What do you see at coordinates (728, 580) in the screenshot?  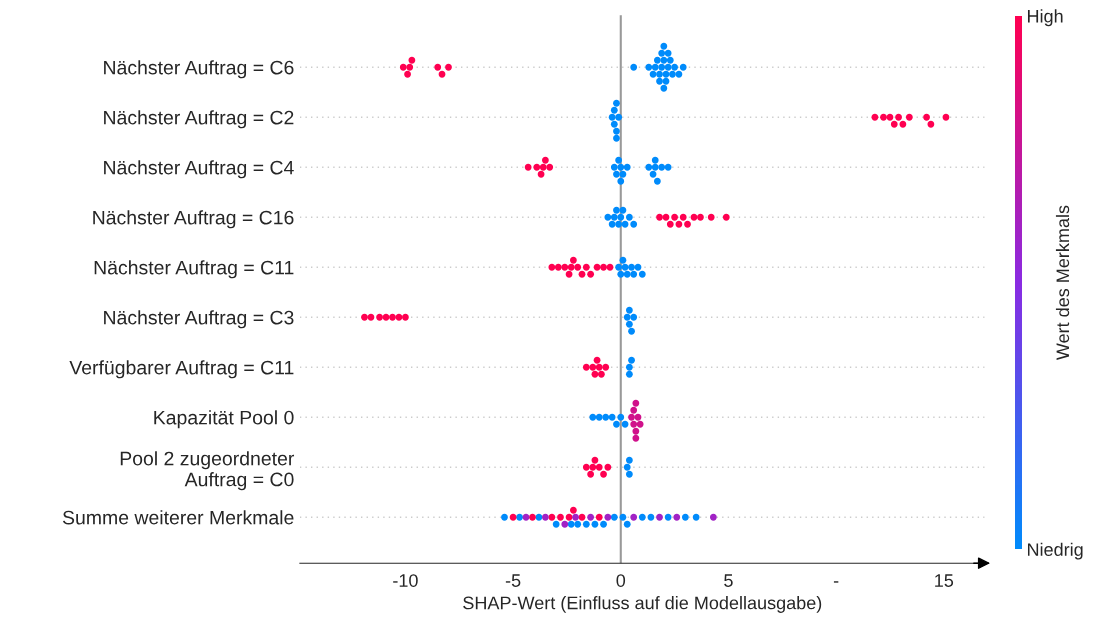 I see `x-tick-label: 5` at bounding box center [728, 580].